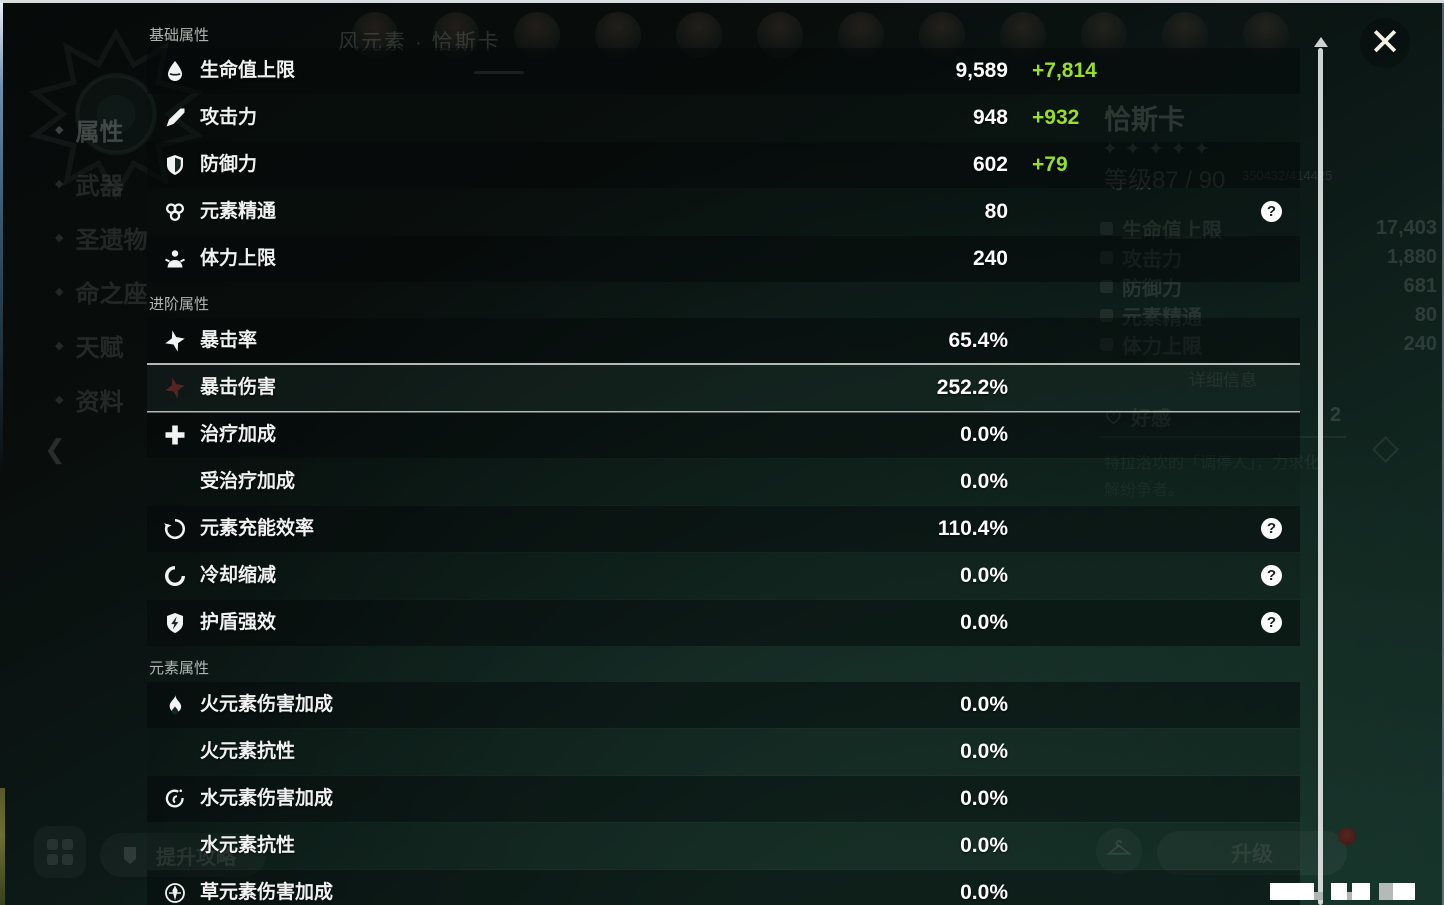 This screenshot has height=905, width=1444. Describe the element at coordinates (52, 844) in the screenshot. I see `grid-icon` at that location.